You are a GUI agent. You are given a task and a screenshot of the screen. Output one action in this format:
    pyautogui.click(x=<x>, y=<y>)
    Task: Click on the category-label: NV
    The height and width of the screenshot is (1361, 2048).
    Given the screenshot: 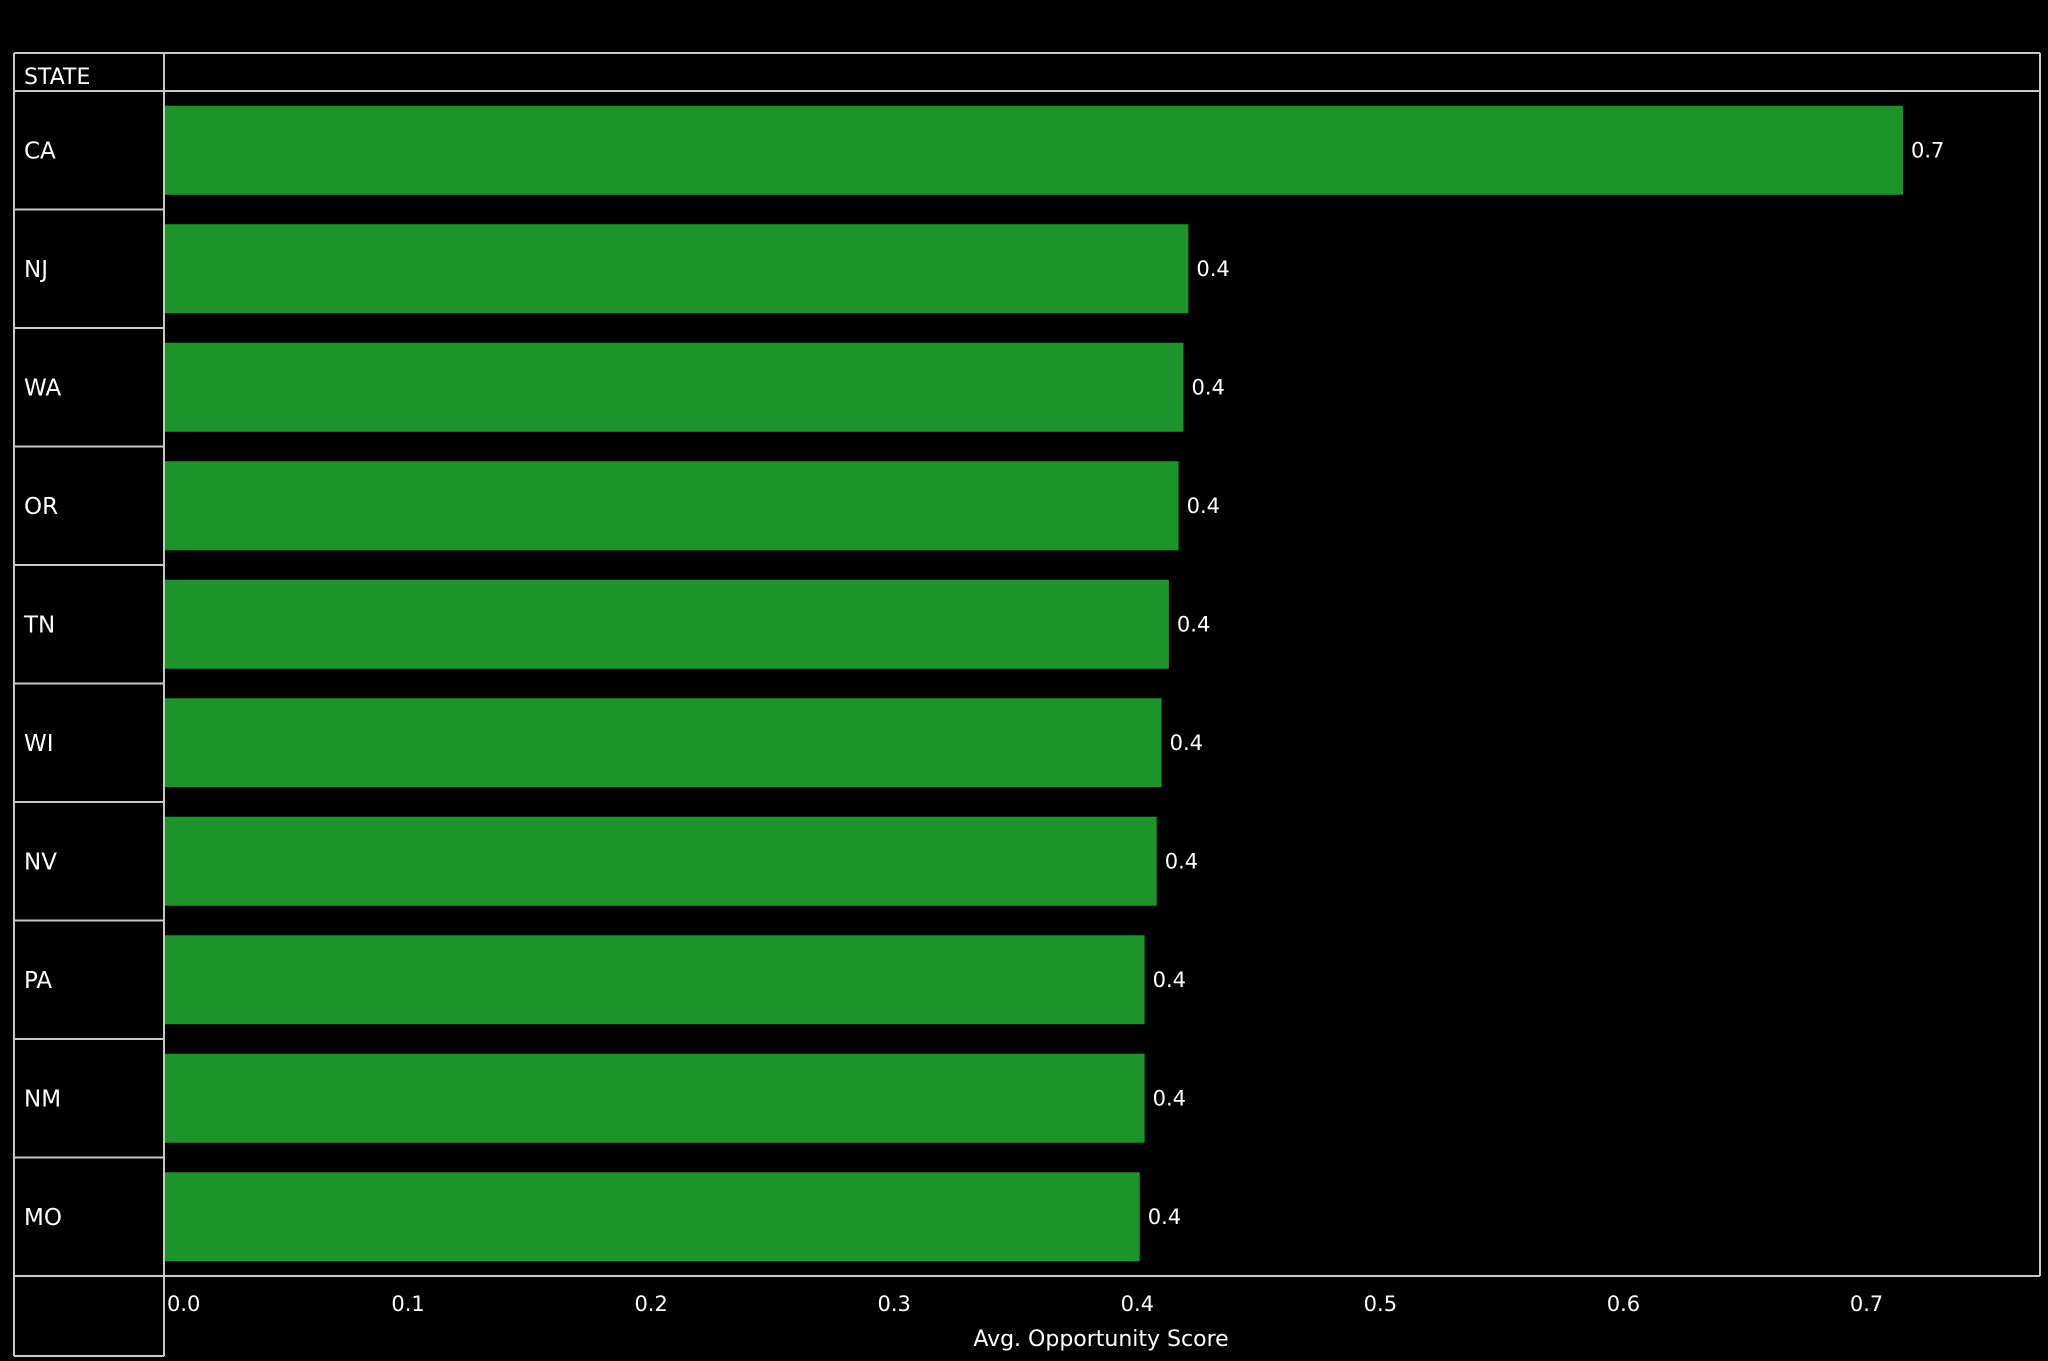 What is the action you would take?
    pyautogui.click(x=40, y=862)
    